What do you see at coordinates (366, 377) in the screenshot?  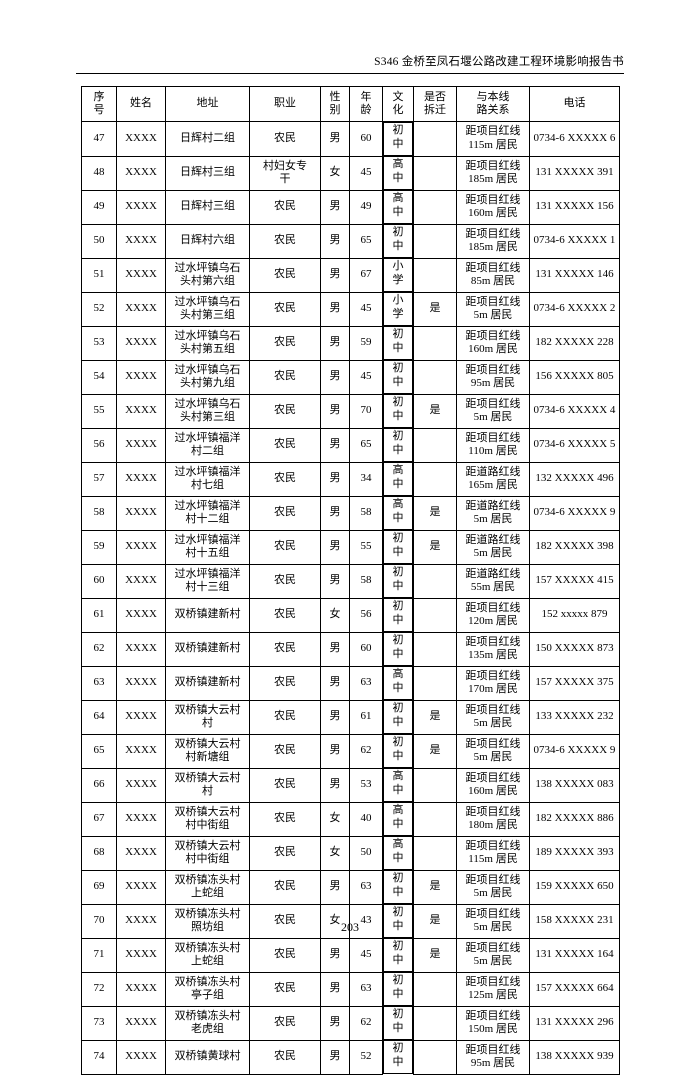 I see `cell-age: 45` at bounding box center [366, 377].